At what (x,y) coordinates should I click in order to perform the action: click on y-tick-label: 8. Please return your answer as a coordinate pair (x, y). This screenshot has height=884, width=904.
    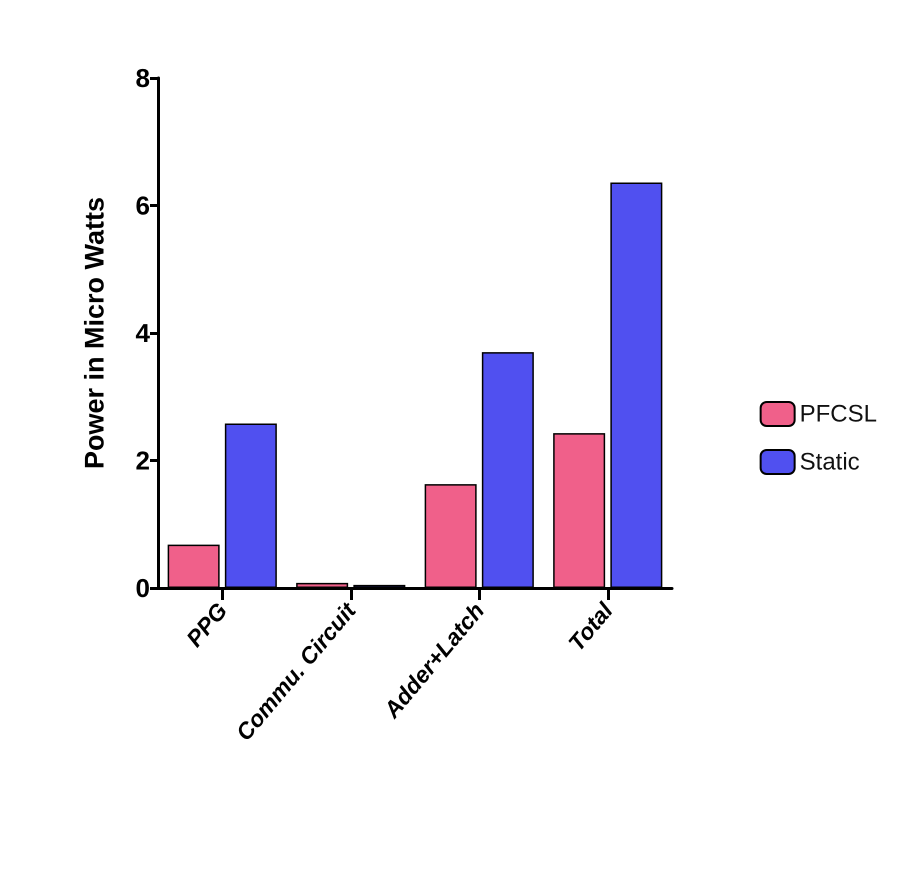
    Looking at the image, I should click on (143, 78).